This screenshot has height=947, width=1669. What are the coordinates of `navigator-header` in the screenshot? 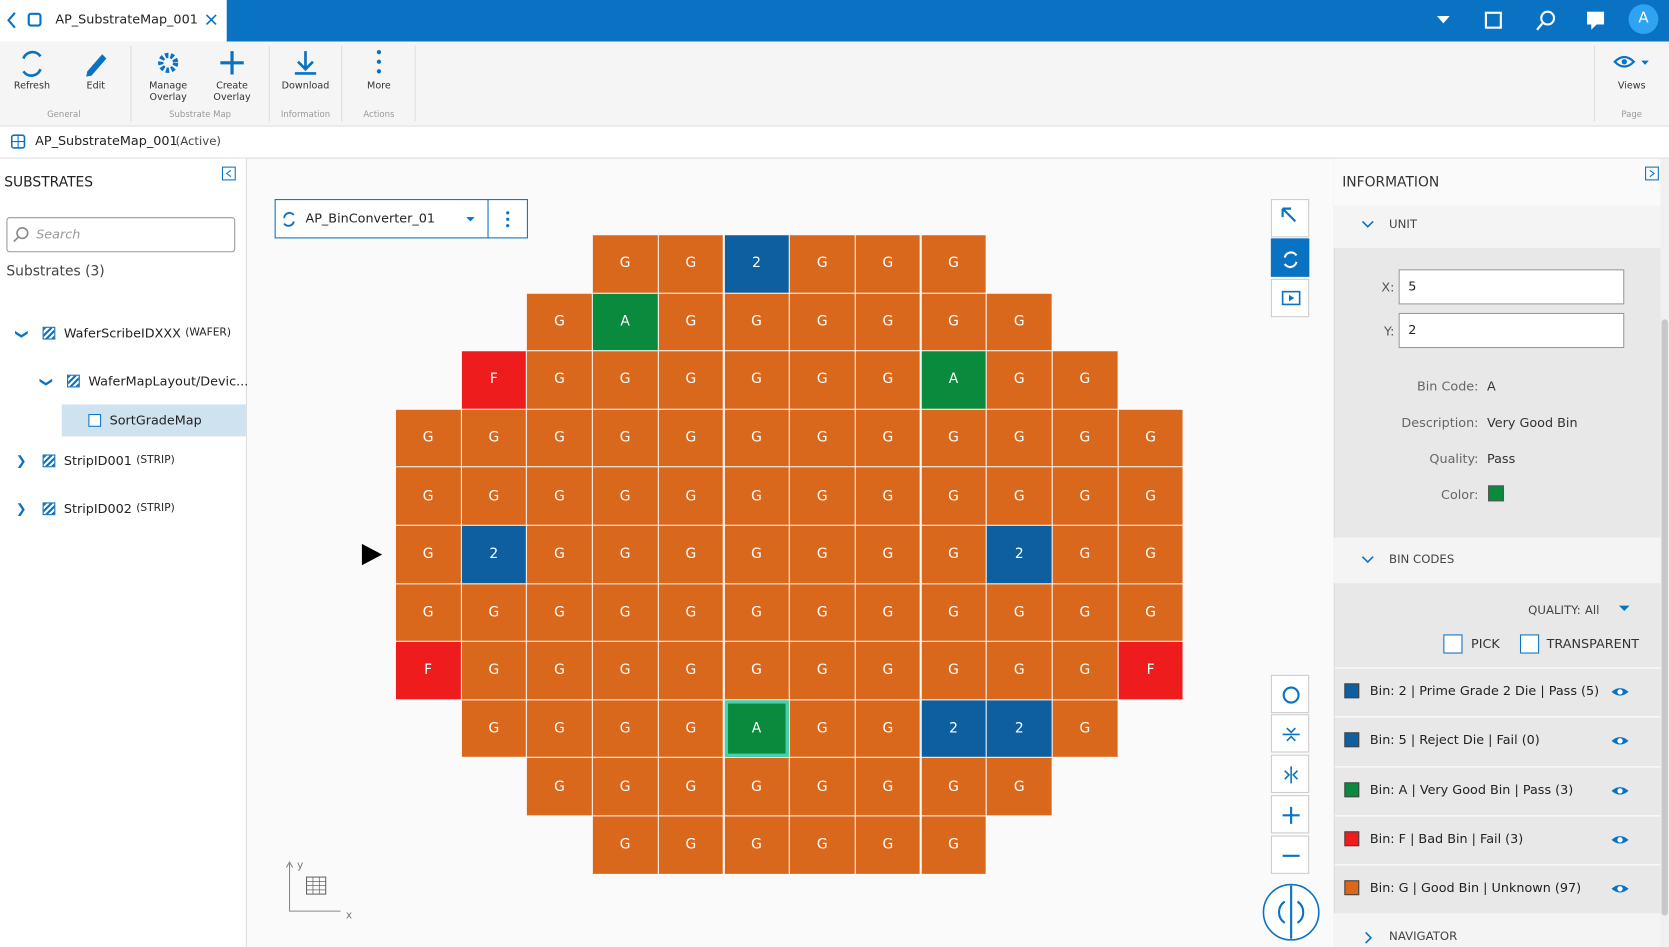 It's located at (1497, 930).